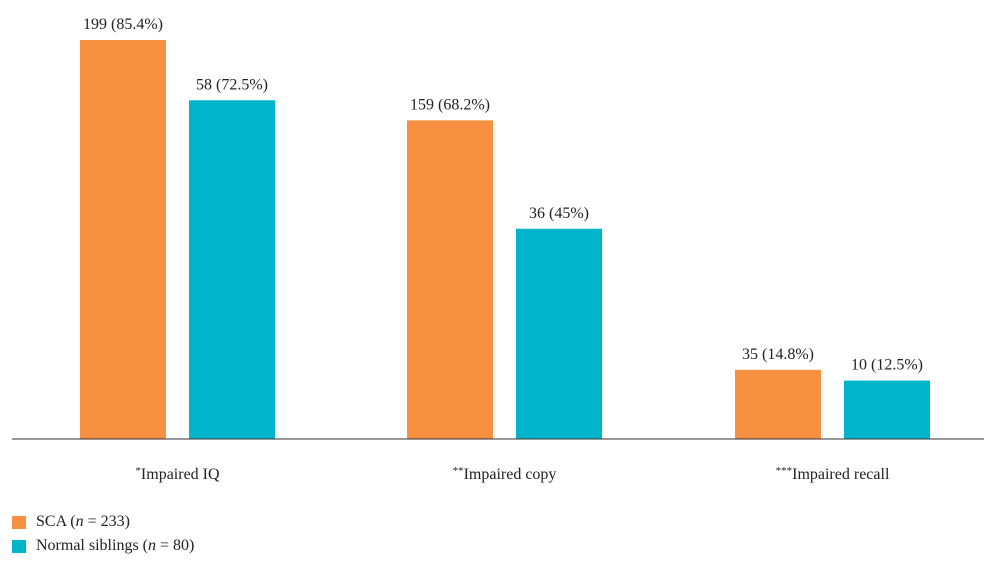  What do you see at coordinates (115, 545) in the screenshot?
I see `legend-label-siblings: Normal siblings (n = 80)` at bounding box center [115, 545].